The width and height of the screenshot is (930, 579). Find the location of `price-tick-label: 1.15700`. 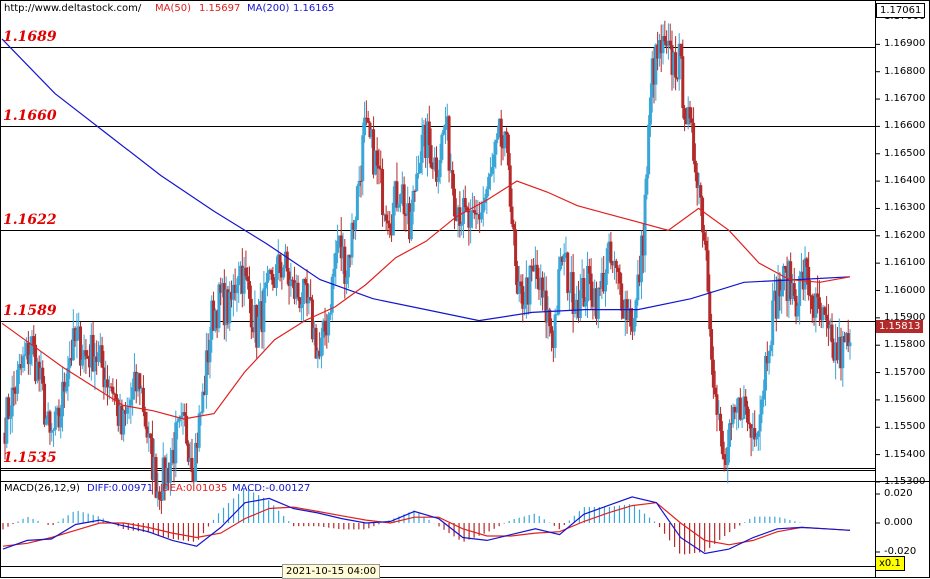

price-tick-label: 1.15700 is located at coordinates (905, 372).